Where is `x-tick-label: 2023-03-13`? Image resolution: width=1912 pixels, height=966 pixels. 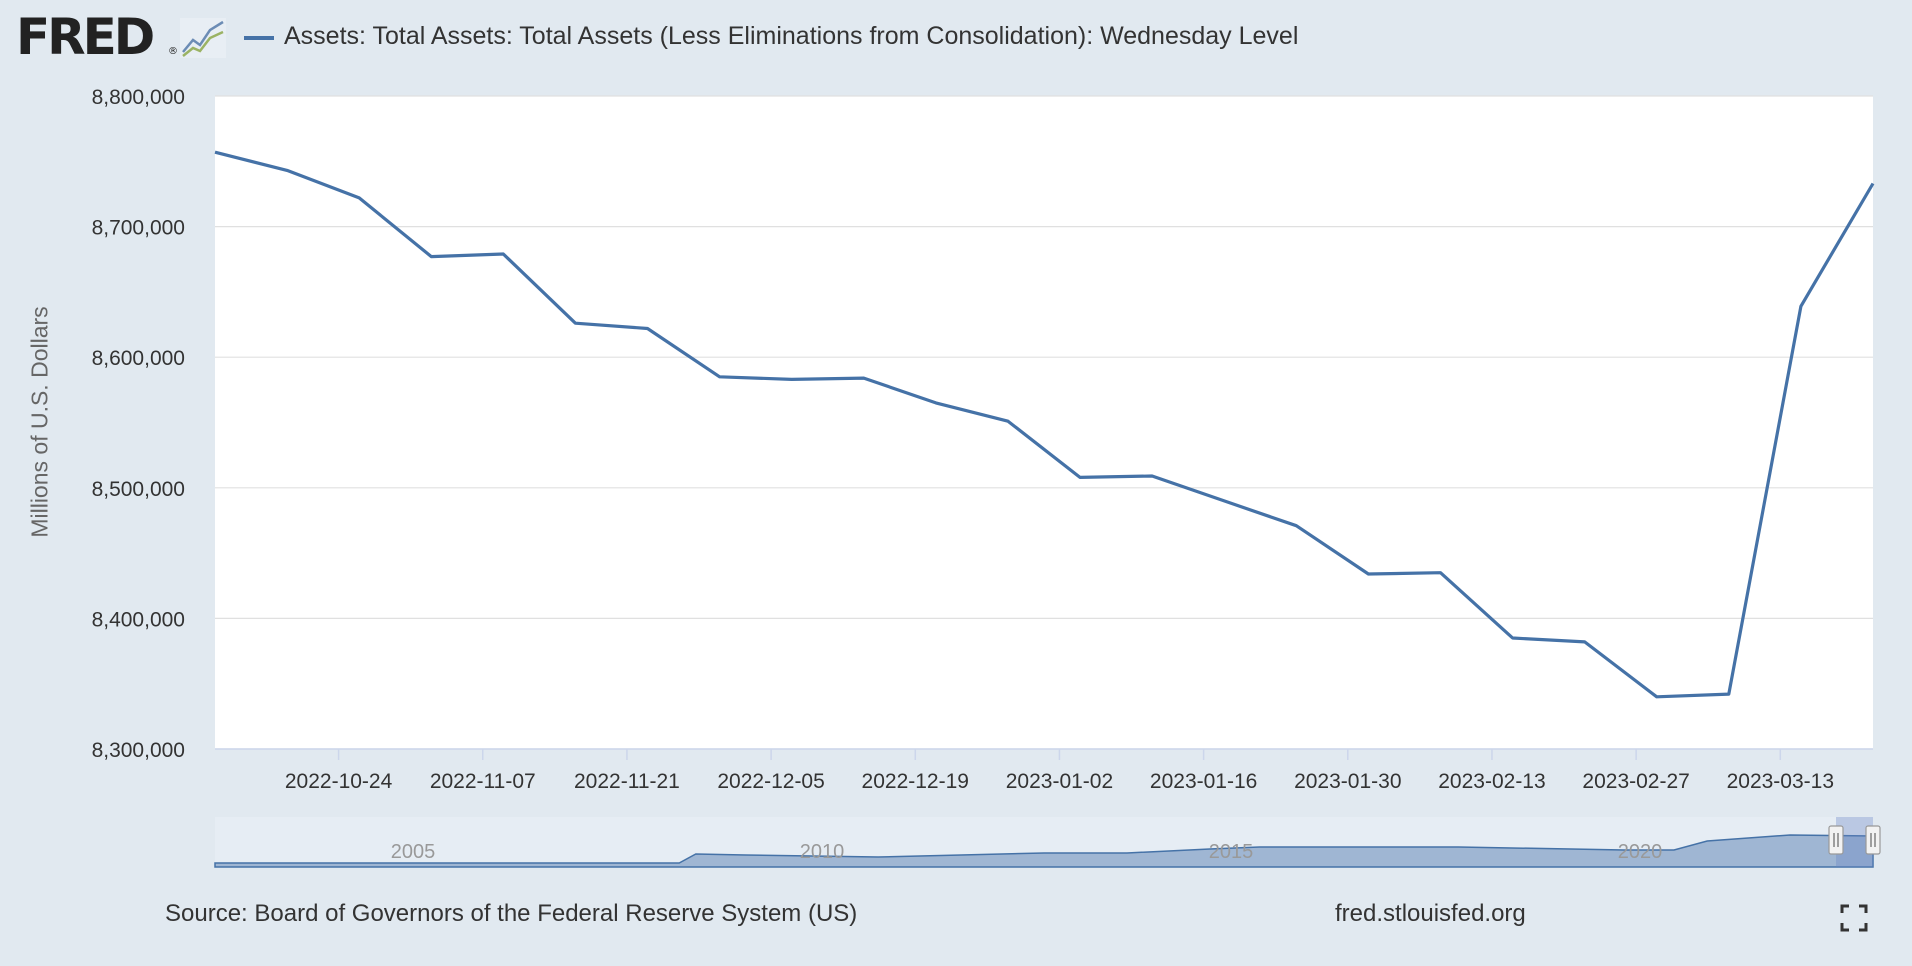 x-tick-label: 2023-03-13 is located at coordinates (1780, 781).